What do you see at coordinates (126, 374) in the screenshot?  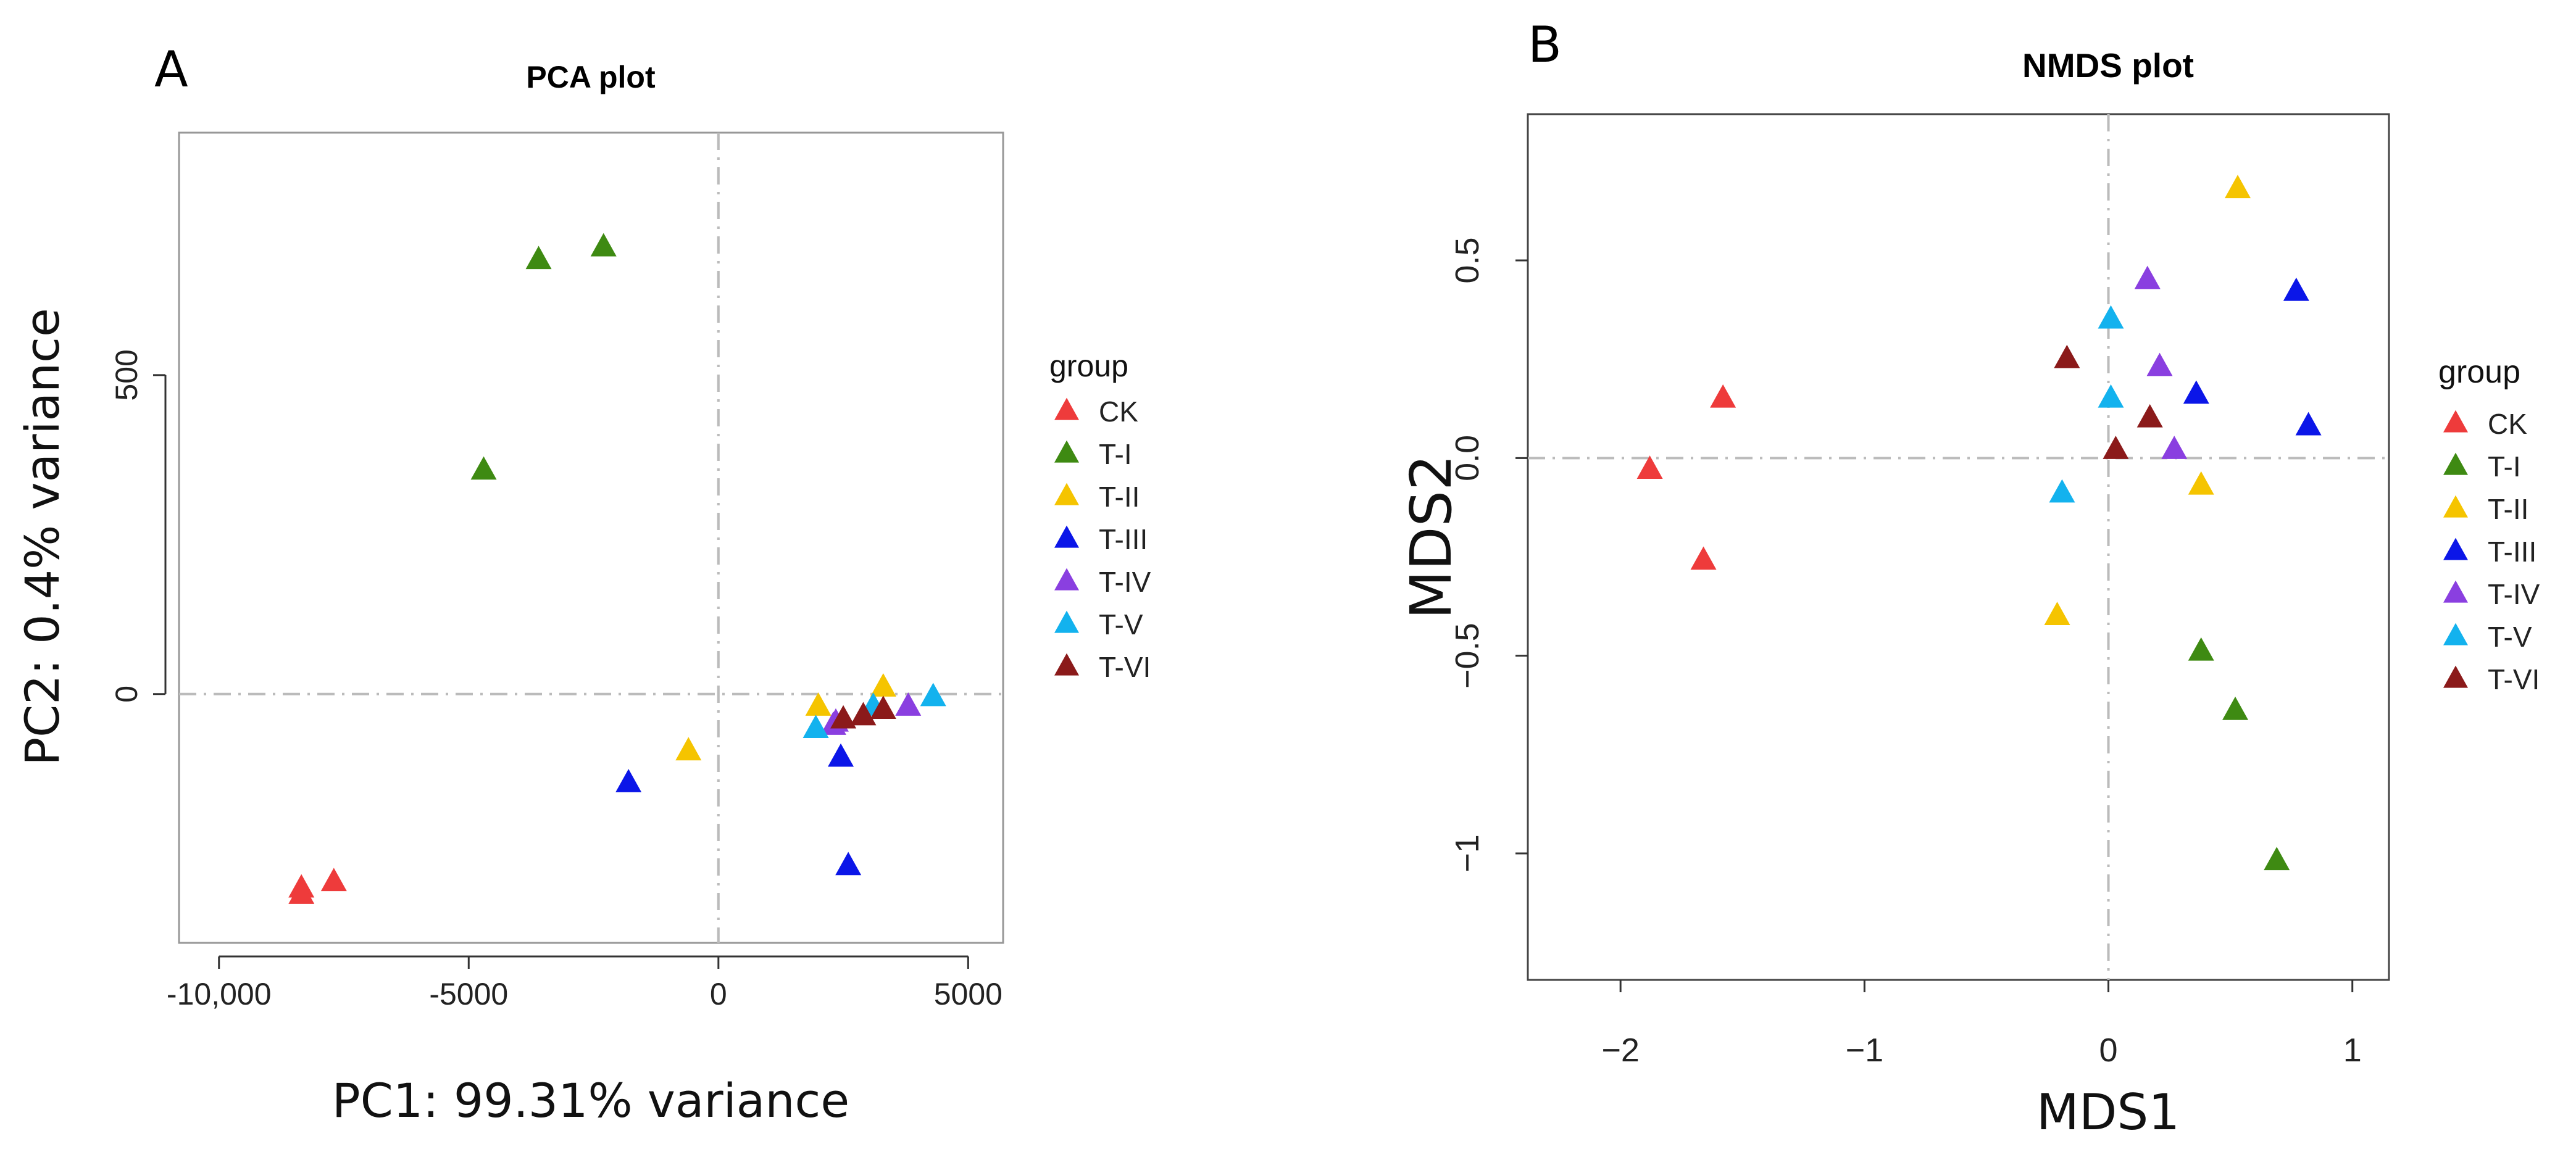 I see `y-tick-label: 500` at bounding box center [126, 374].